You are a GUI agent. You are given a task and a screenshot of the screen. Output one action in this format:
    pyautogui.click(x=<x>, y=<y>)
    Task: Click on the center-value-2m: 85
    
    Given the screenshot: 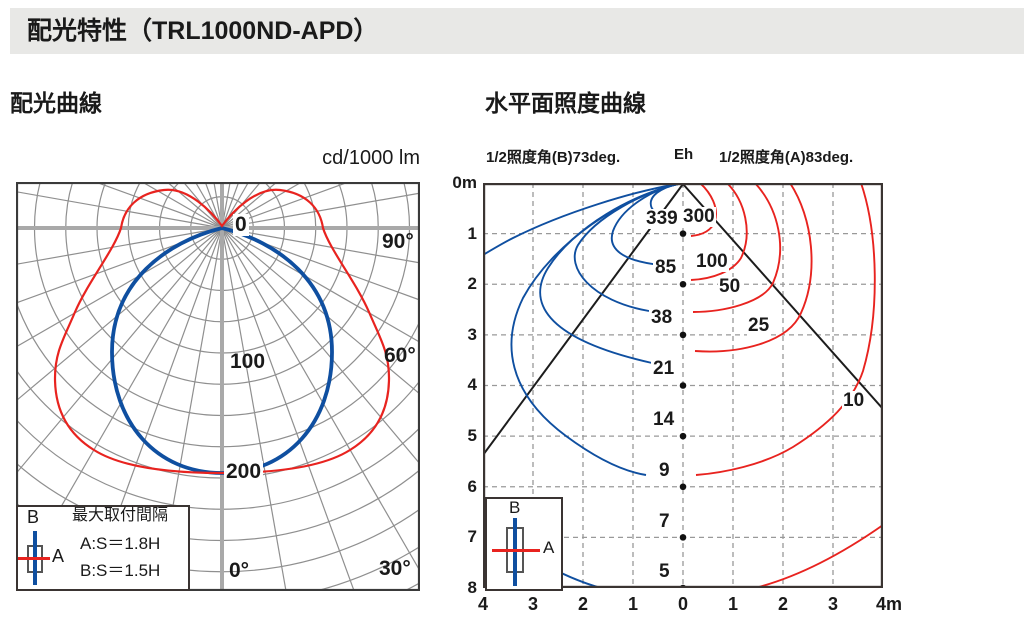 What is the action you would take?
    pyautogui.click(x=666, y=267)
    